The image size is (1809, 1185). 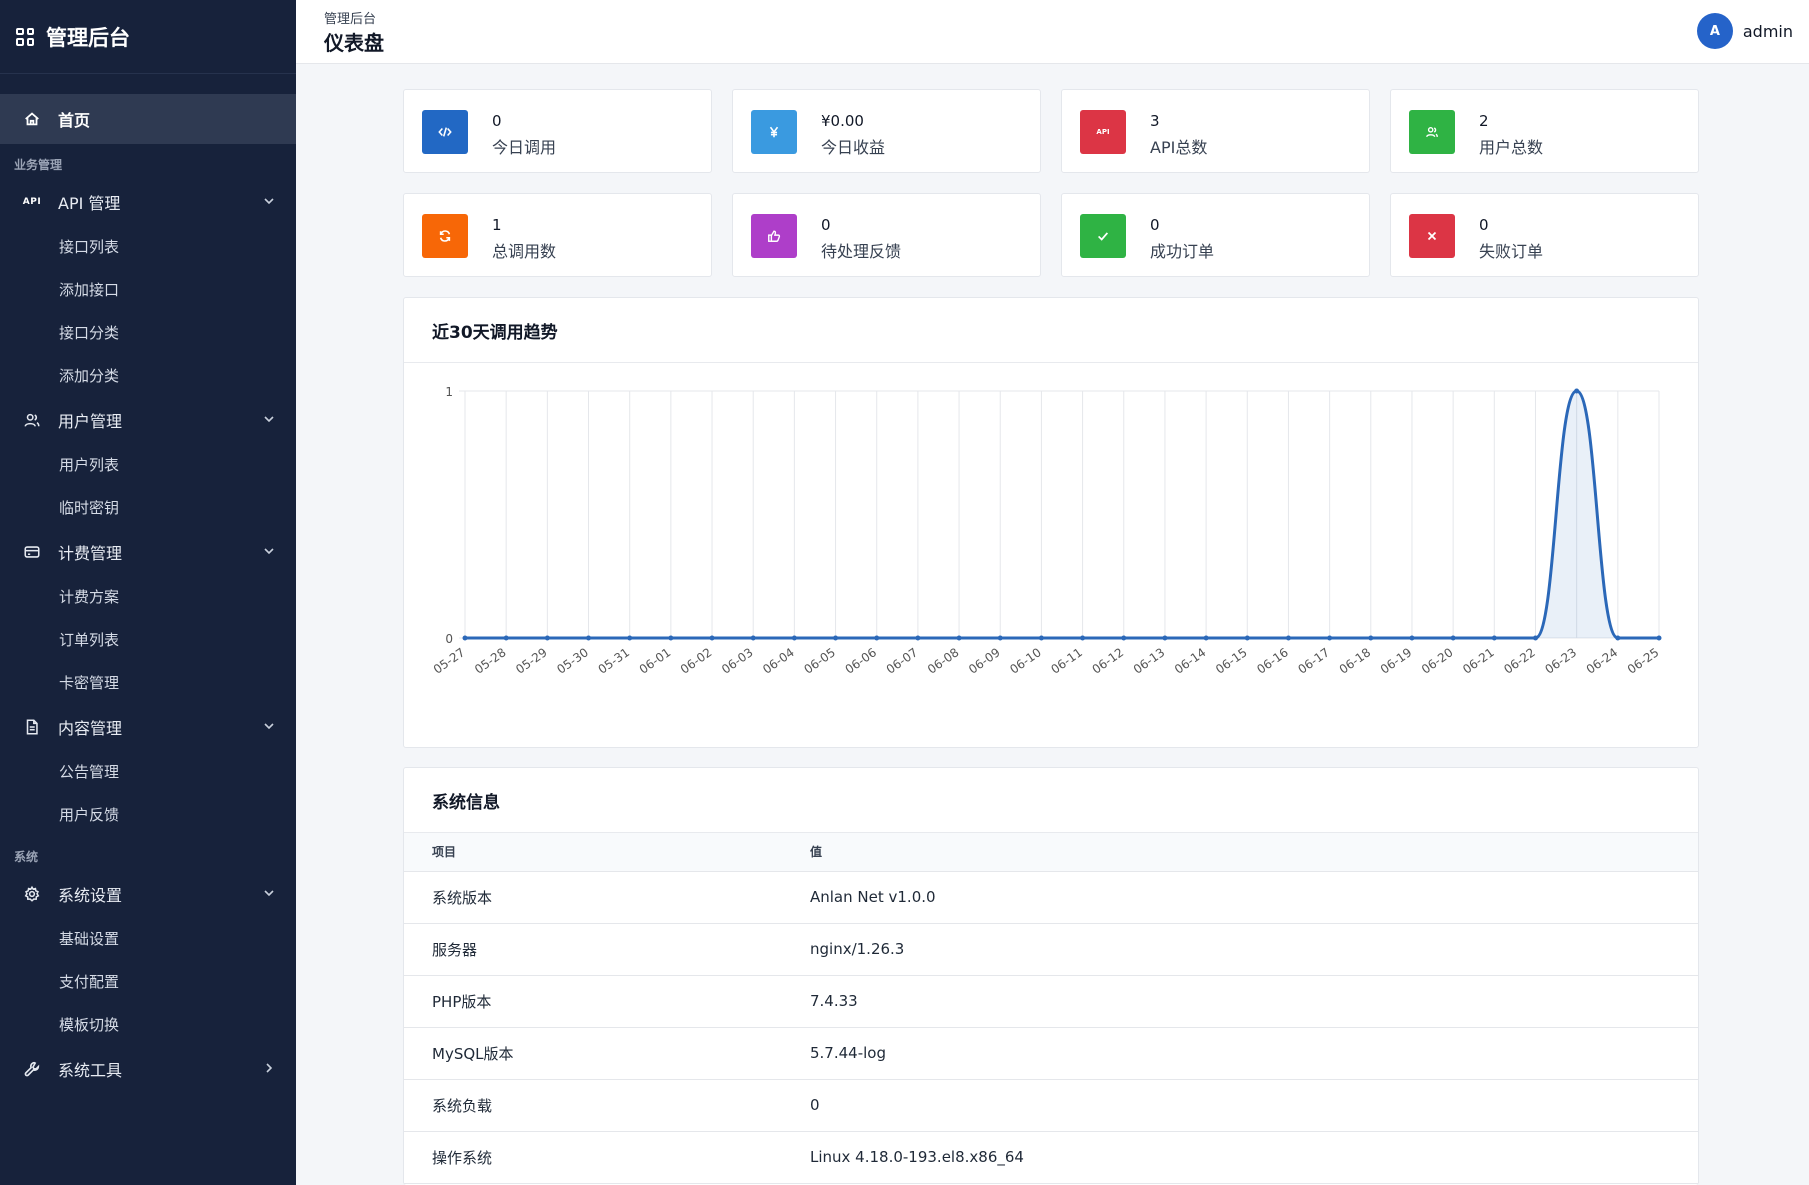 I want to click on sidebar-subitem-api-category: 接口分类, so click(x=89, y=333).